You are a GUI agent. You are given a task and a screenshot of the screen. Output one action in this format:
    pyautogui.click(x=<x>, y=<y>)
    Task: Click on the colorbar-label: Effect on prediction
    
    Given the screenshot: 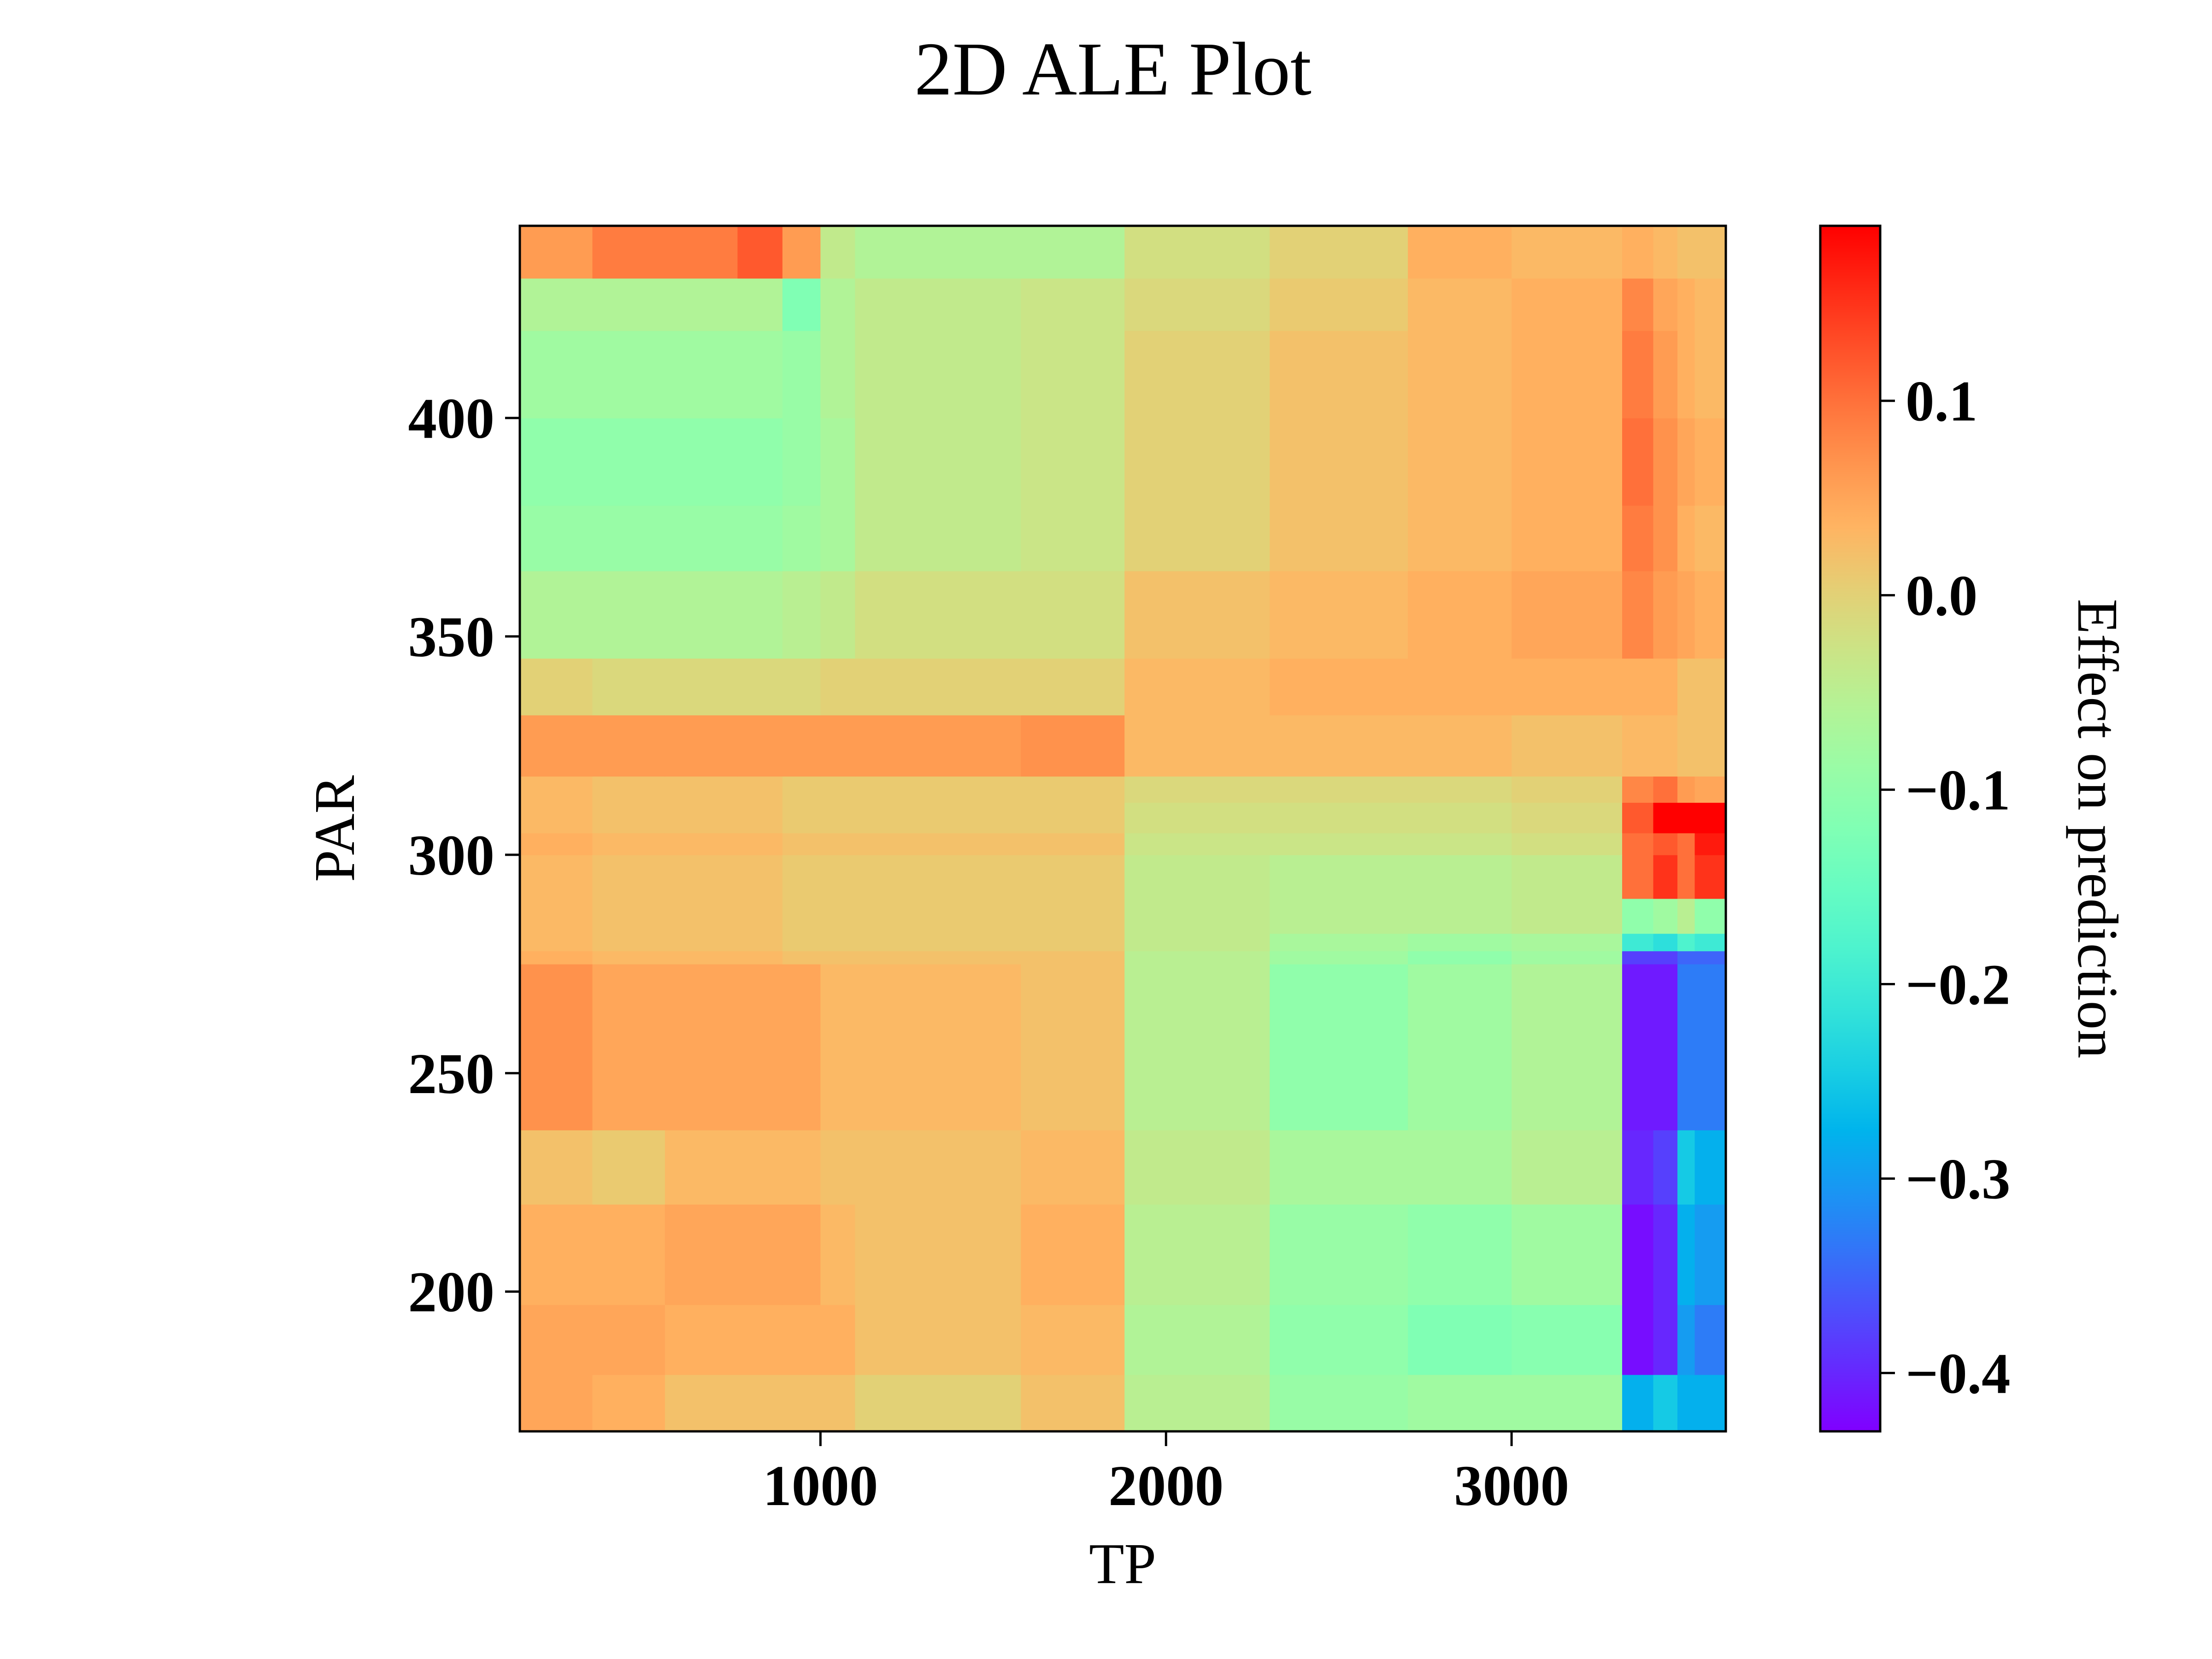 What is the action you would take?
    pyautogui.click(x=2097, y=828)
    